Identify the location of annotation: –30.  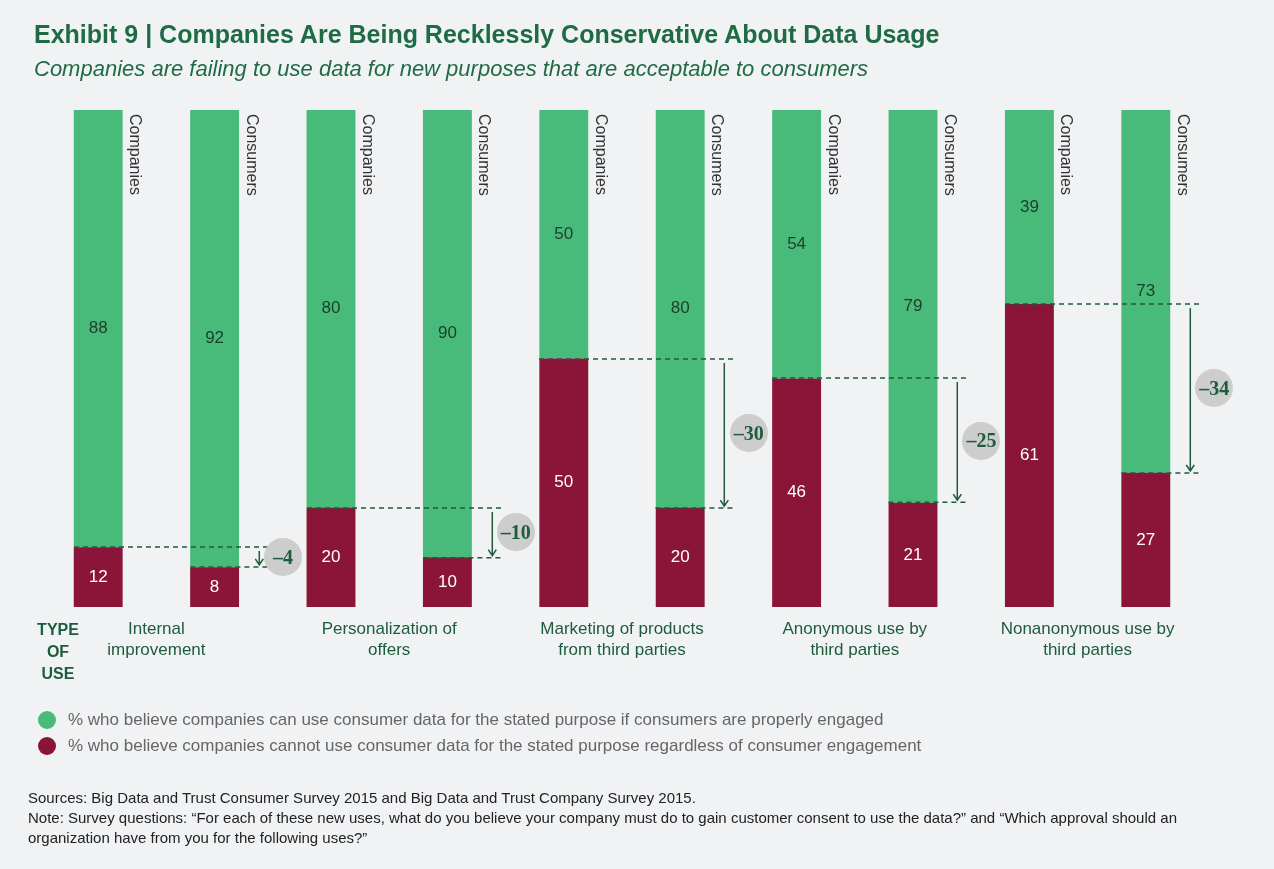
(748, 433).